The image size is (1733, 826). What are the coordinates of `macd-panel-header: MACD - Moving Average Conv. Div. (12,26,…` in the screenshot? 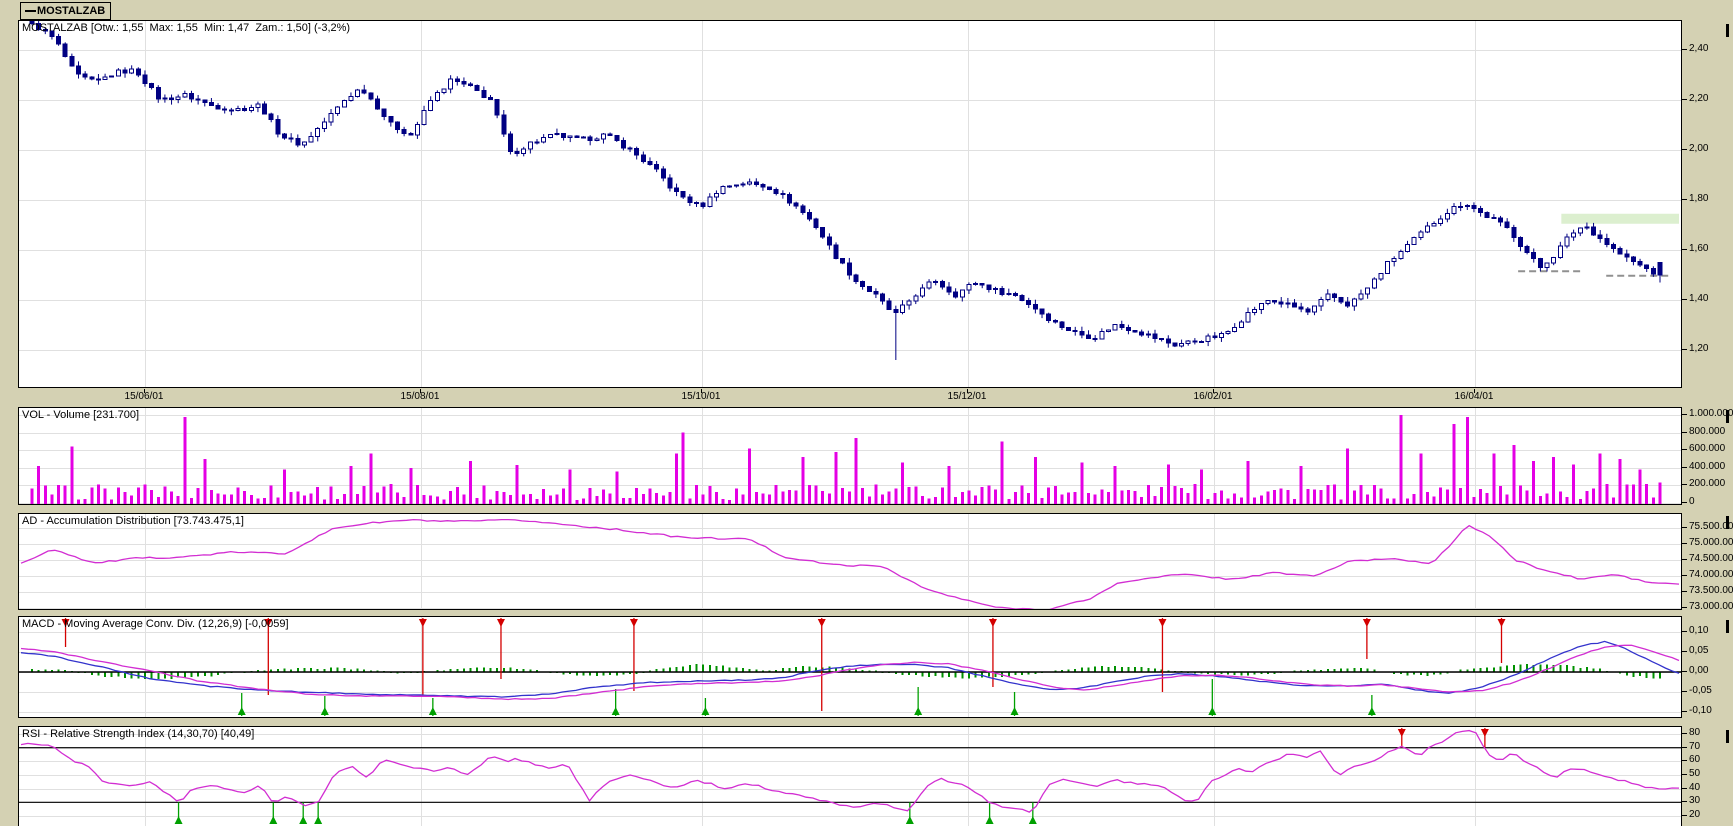 It's located at (155, 624).